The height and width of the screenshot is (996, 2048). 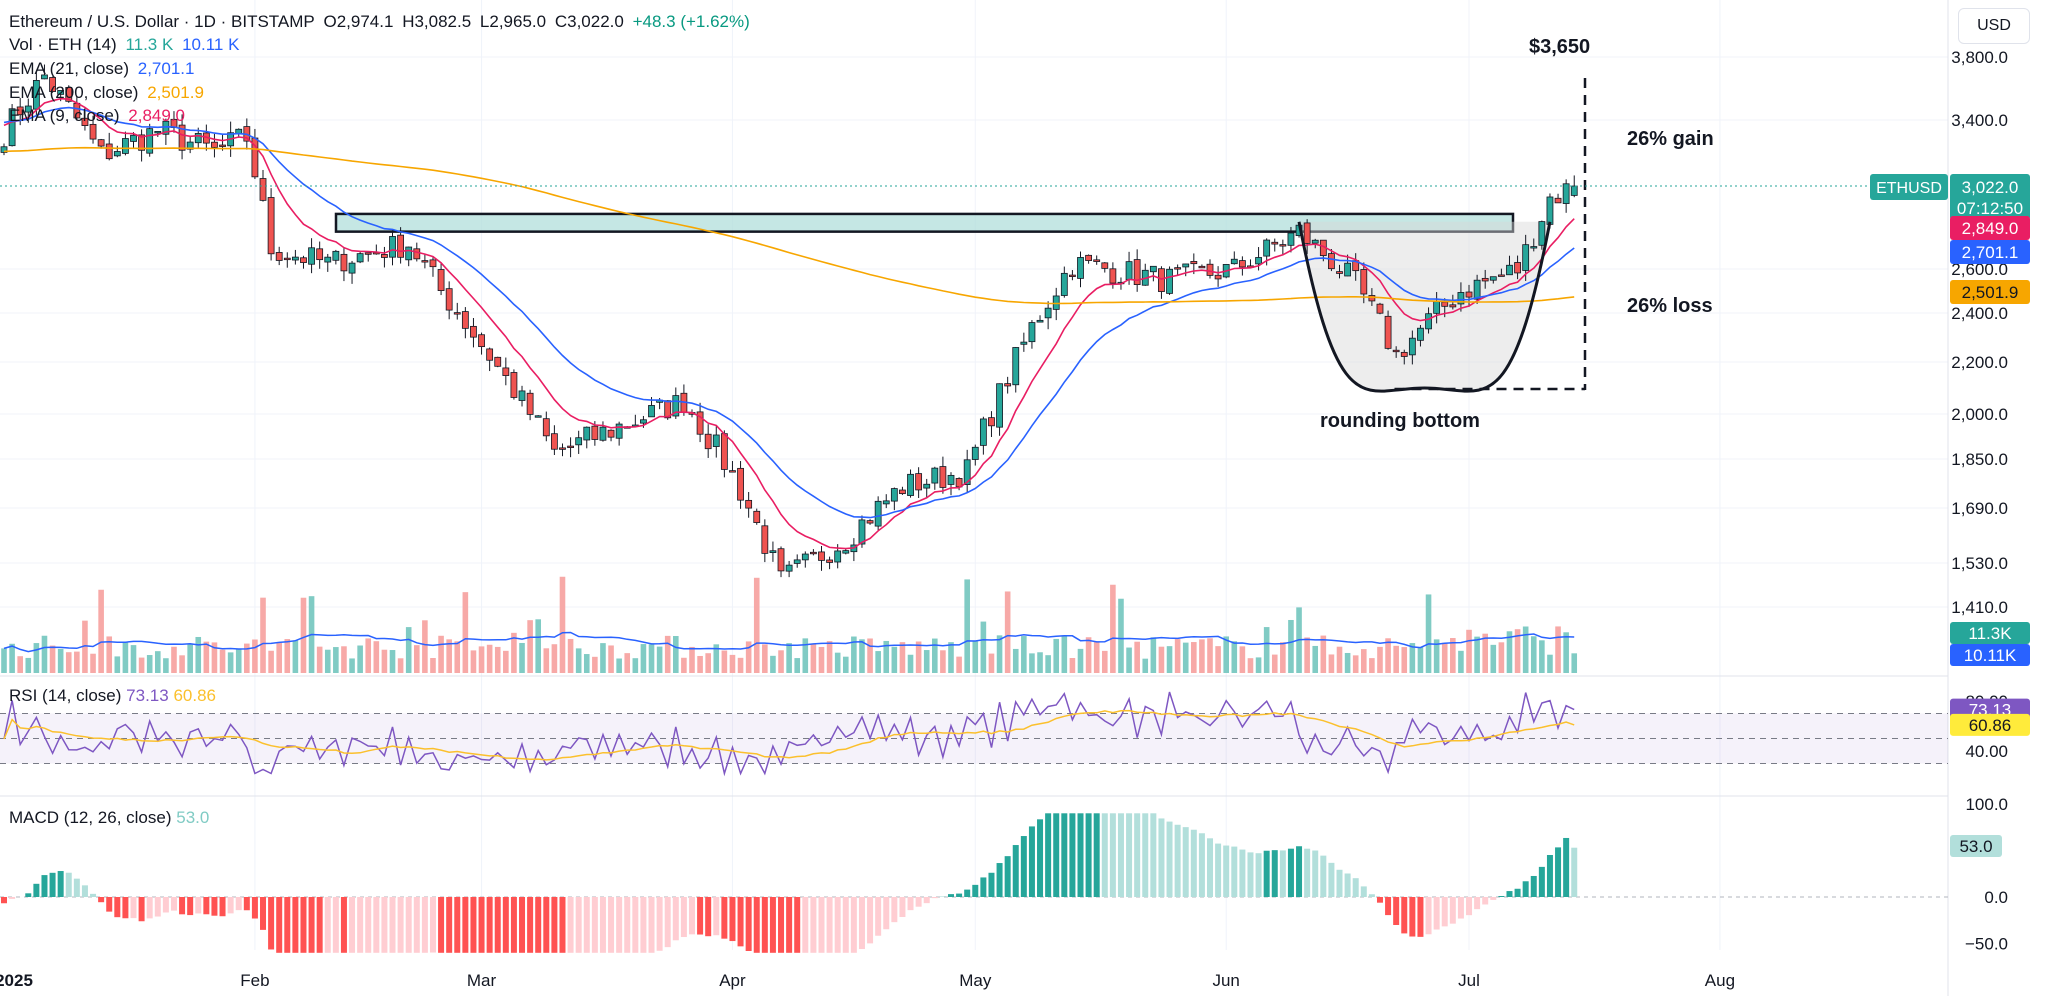 I want to click on ema200-legend: EMA (200, close) 2,501.9, so click(x=108, y=92).